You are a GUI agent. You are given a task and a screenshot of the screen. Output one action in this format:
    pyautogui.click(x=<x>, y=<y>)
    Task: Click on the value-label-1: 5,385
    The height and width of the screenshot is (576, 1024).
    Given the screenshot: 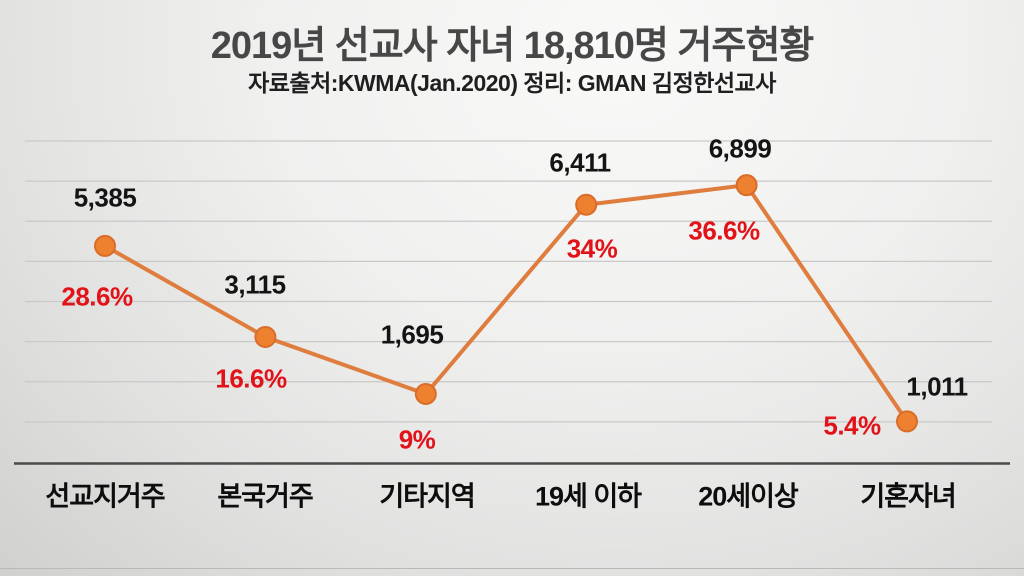 What is the action you would take?
    pyautogui.click(x=105, y=197)
    